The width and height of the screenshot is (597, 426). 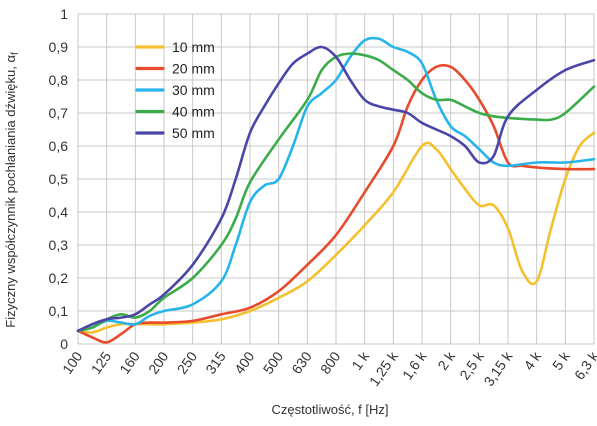 What do you see at coordinates (59, 212) in the screenshot?
I see `y-tick-label: 0,4` at bounding box center [59, 212].